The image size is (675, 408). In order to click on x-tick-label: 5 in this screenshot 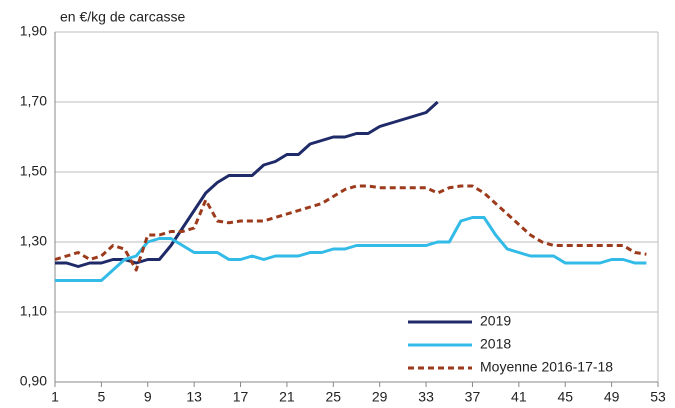, I will do `click(101, 397)`.